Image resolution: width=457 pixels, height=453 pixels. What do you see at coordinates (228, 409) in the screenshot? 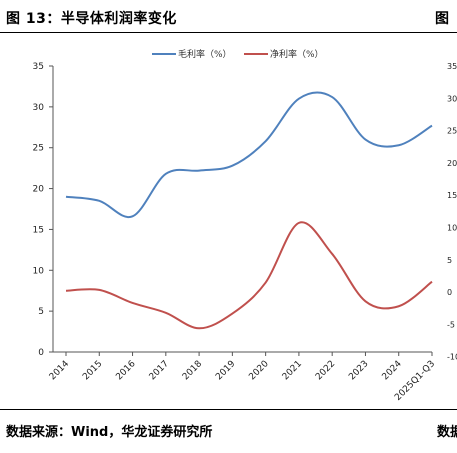
I see `footer-rule` at bounding box center [228, 409].